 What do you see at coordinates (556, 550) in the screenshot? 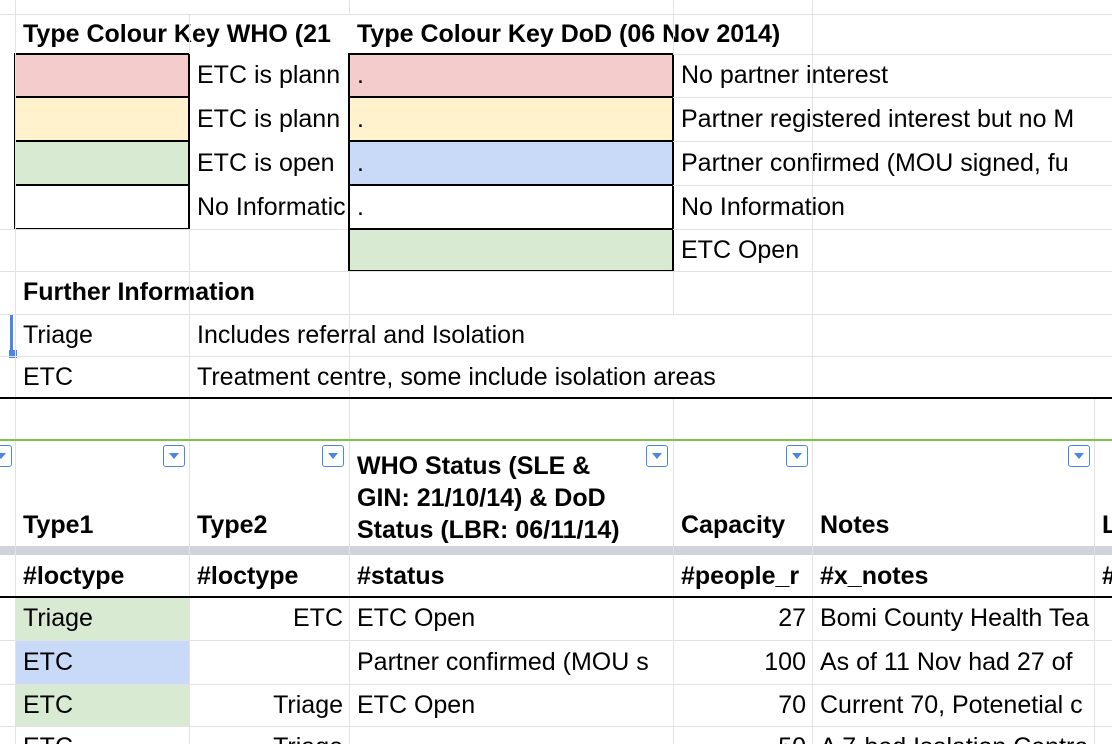
I see `frozen-row-divider` at bounding box center [556, 550].